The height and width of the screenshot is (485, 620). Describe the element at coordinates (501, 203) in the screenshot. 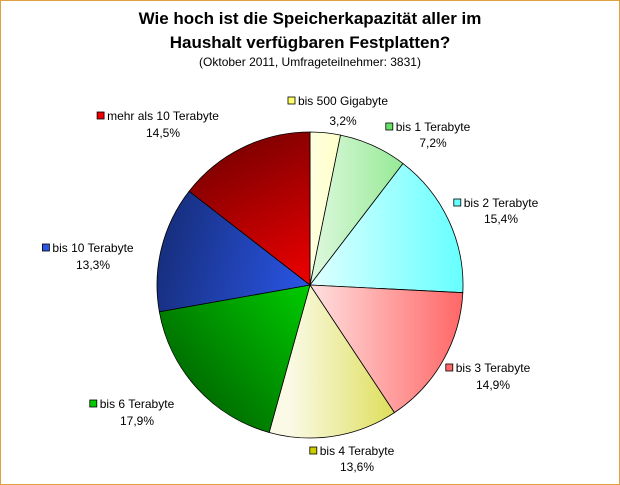

I see `slice-label-name: bis 2 Terabyte` at that location.